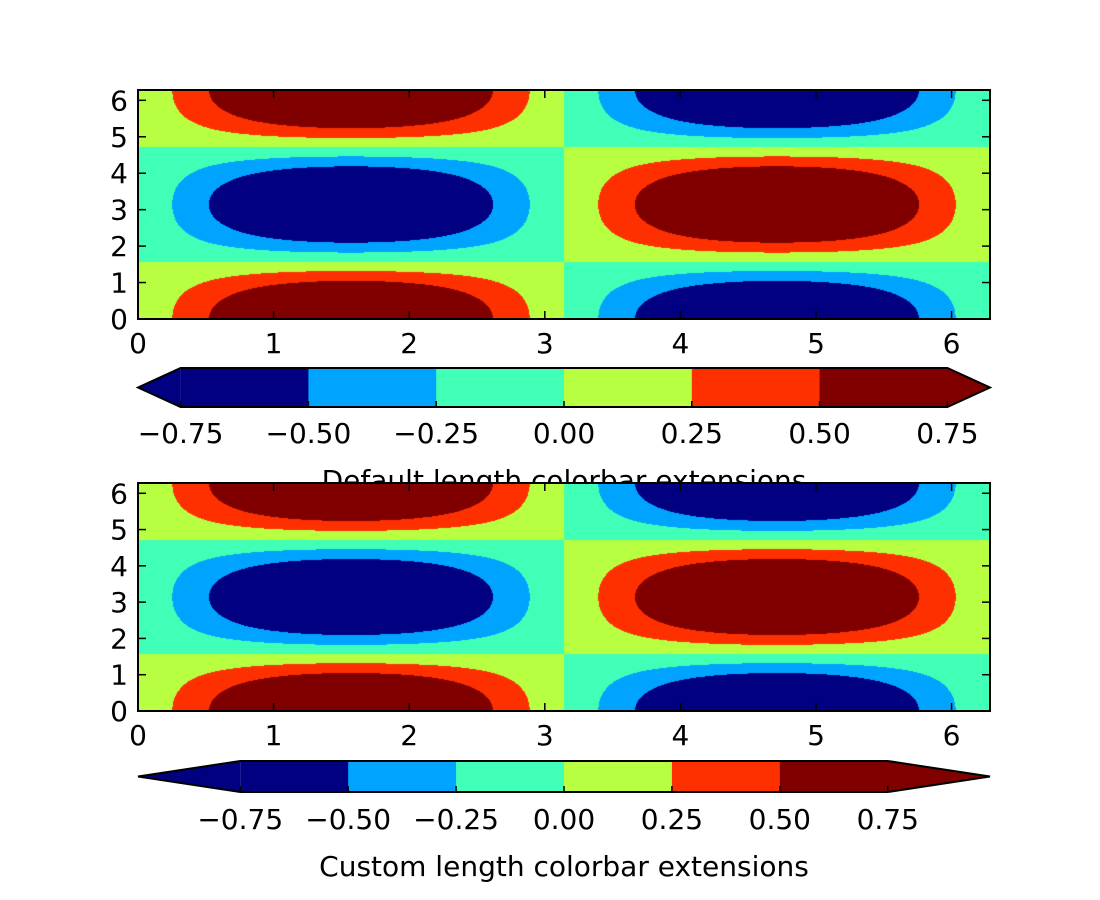 Image resolution: width=1100 pixels, height=900 pixels. Describe the element at coordinates (564, 866) in the screenshot. I see `colorbar-label: Custom length colorbar extensions` at that location.